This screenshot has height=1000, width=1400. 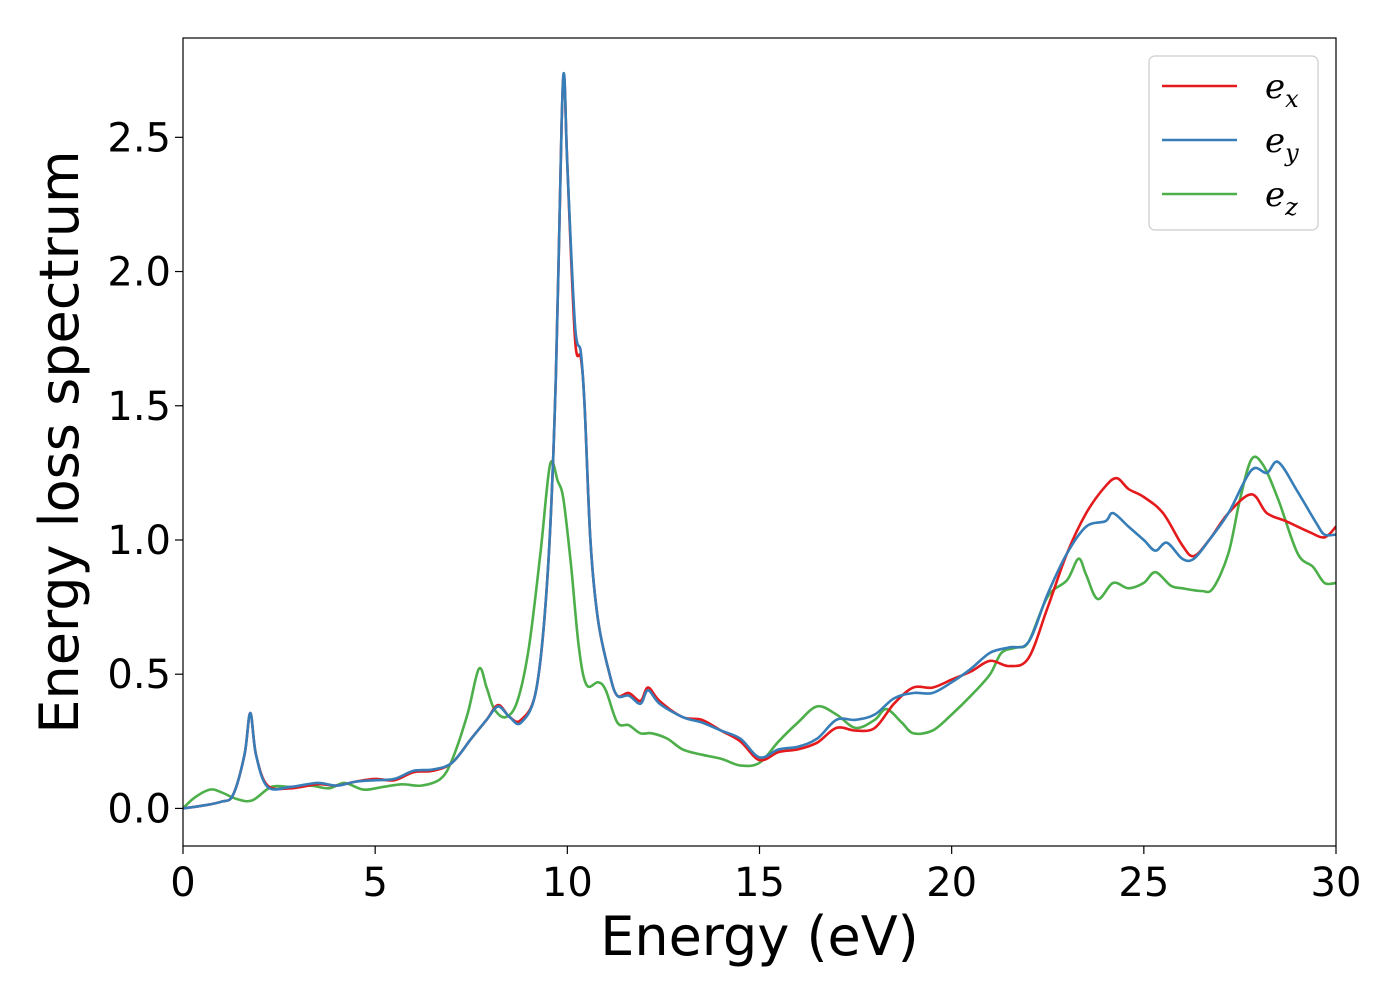 What do you see at coordinates (182, 883) in the screenshot?
I see `x-tick-label: 0` at bounding box center [182, 883].